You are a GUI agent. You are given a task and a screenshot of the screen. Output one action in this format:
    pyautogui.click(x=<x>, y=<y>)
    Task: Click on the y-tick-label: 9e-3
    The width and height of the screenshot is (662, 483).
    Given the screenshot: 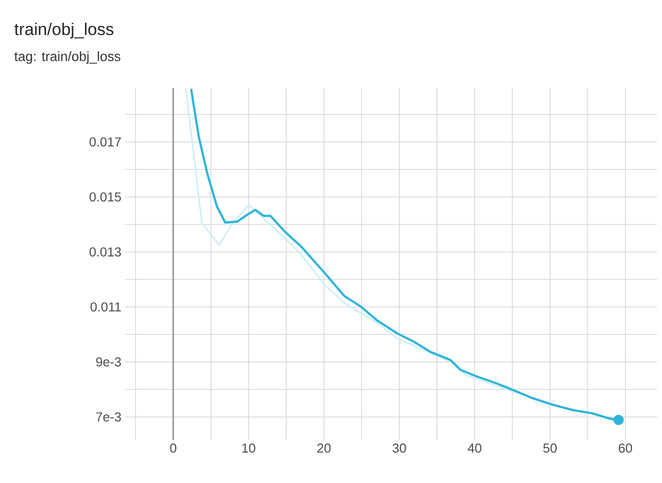 What is the action you would take?
    pyautogui.click(x=108, y=361)
    